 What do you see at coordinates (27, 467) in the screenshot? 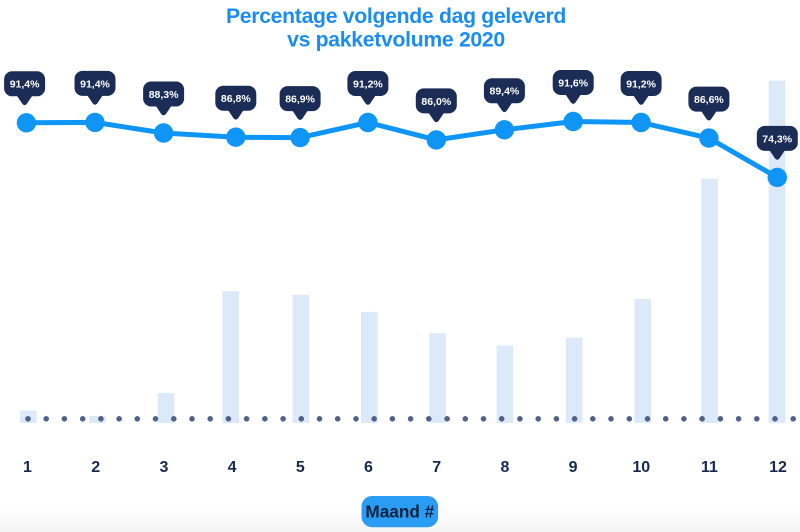
I see `svg-text: 1` at bounding box center [27, 467].